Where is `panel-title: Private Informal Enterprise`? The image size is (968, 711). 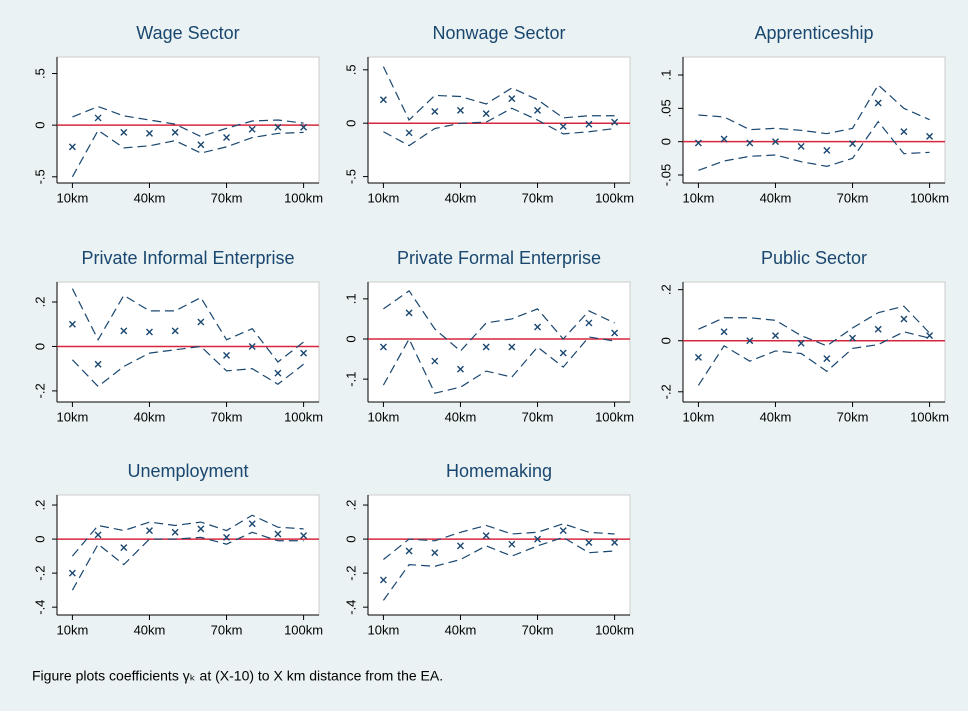 panel-title: Private Informal Enterprise is located at coordinates (187, 258).